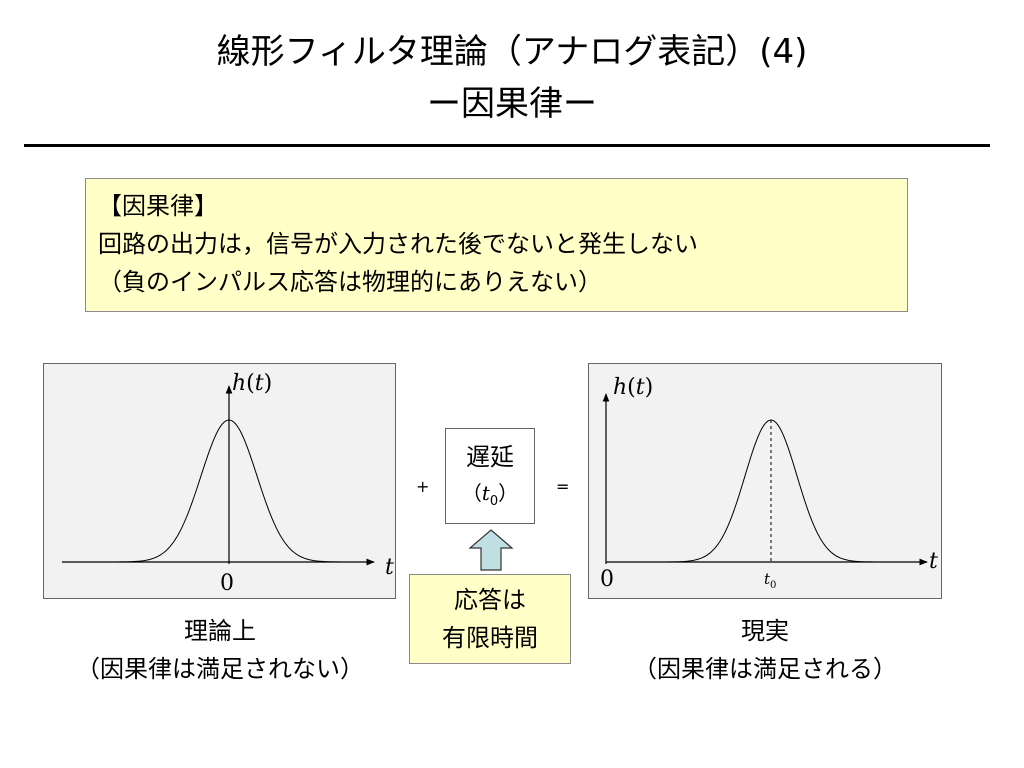 Image resolution: width=1024 pixels, height=768 pixels. What do you see at coordinates (765, 650) in the screenshot?
I see `real-caption: 現実 （因果律は満足される）` at bounding box center [765, 650].